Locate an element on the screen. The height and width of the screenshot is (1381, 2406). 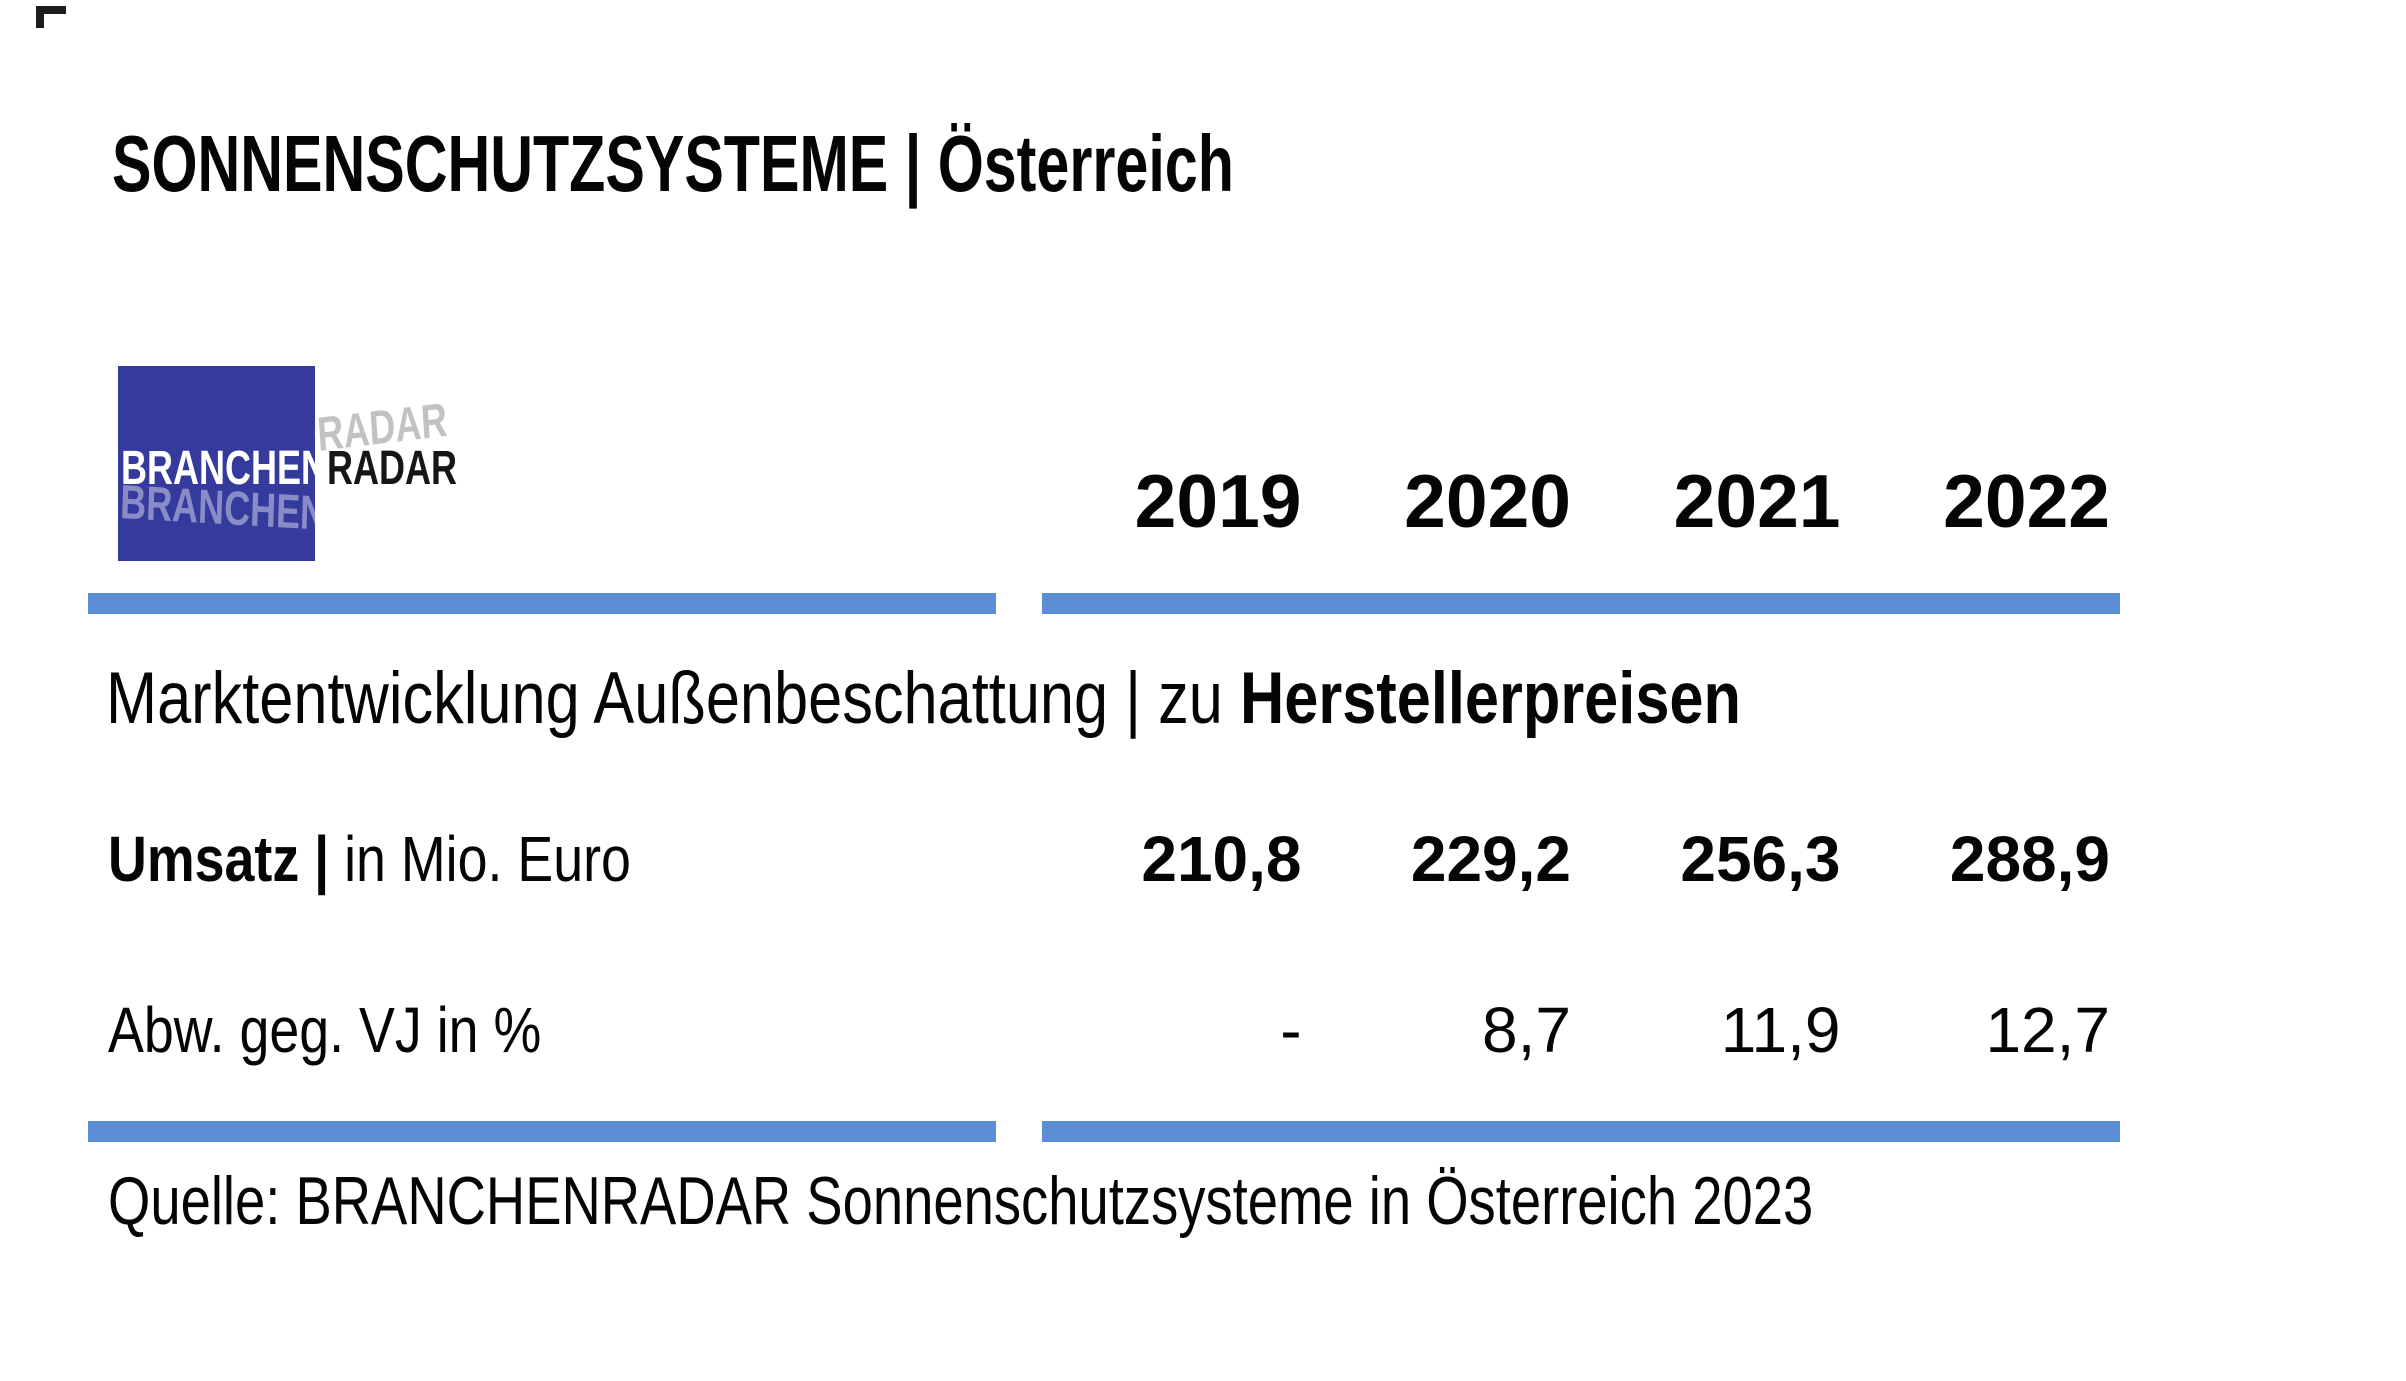
year-header-2022: 2022 is located at coordinates (2026, 501).